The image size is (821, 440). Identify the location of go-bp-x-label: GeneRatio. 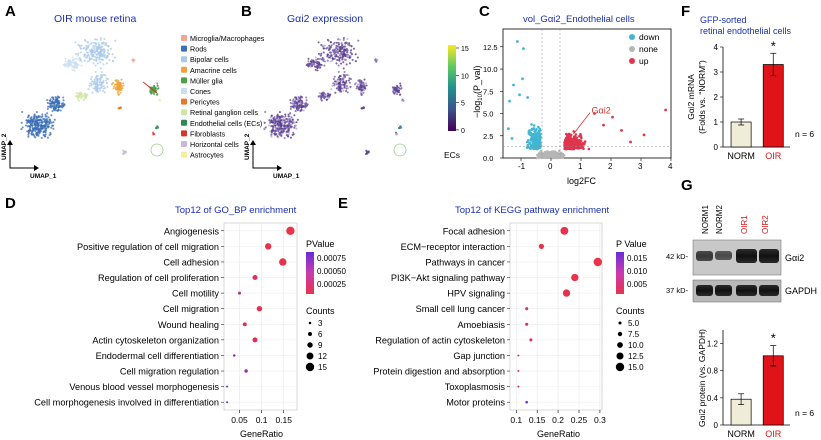
(261, 434).